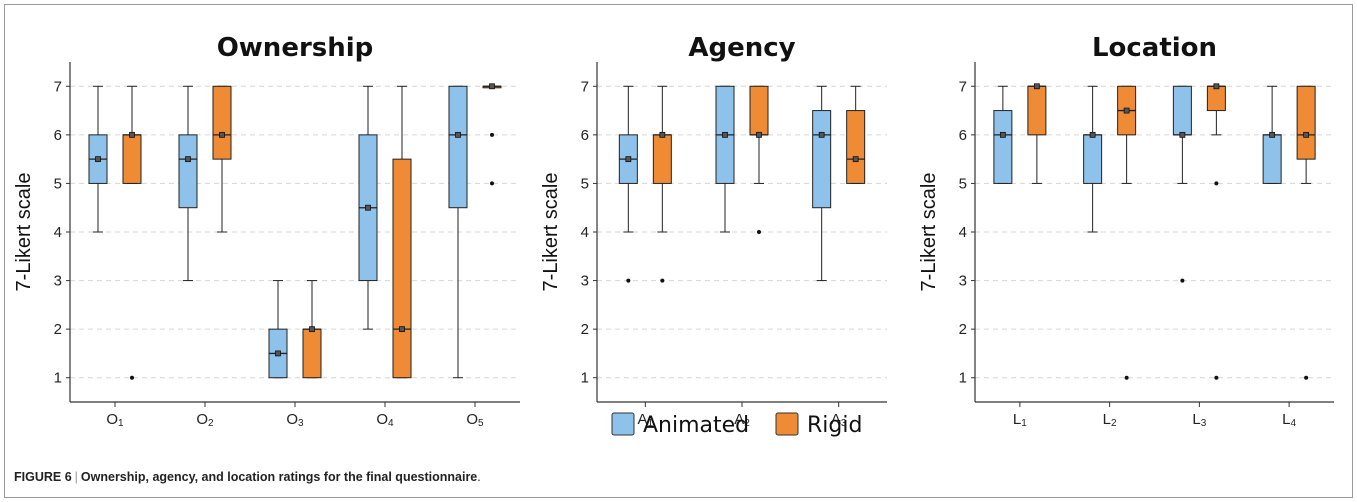 The width and height of the screenshot is (1357, 502). I want to click on x-tick-label: A2, so click(742, 420).